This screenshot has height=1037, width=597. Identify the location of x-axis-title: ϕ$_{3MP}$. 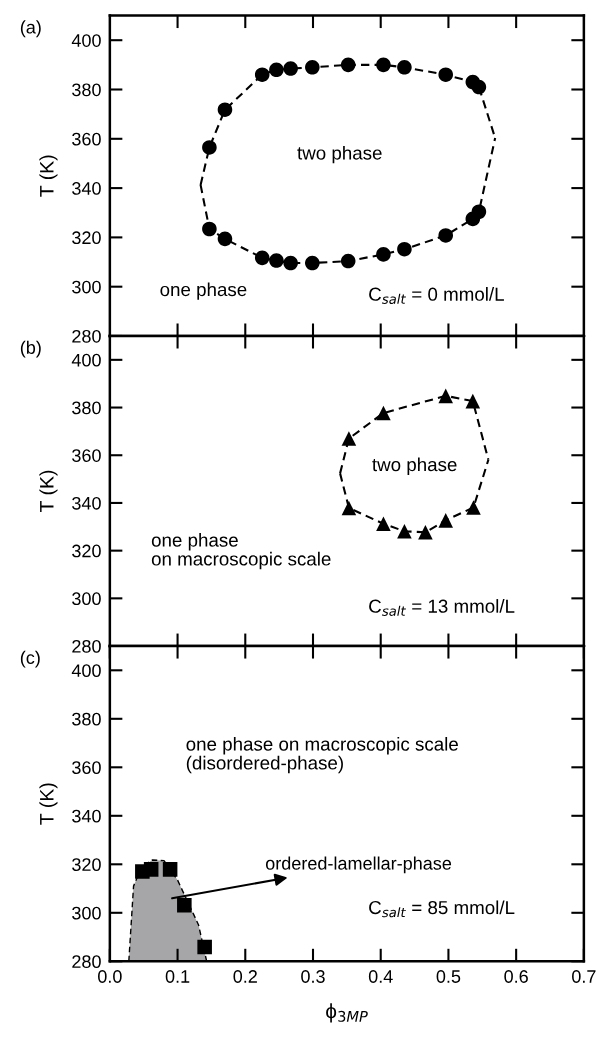
(347, 1013).